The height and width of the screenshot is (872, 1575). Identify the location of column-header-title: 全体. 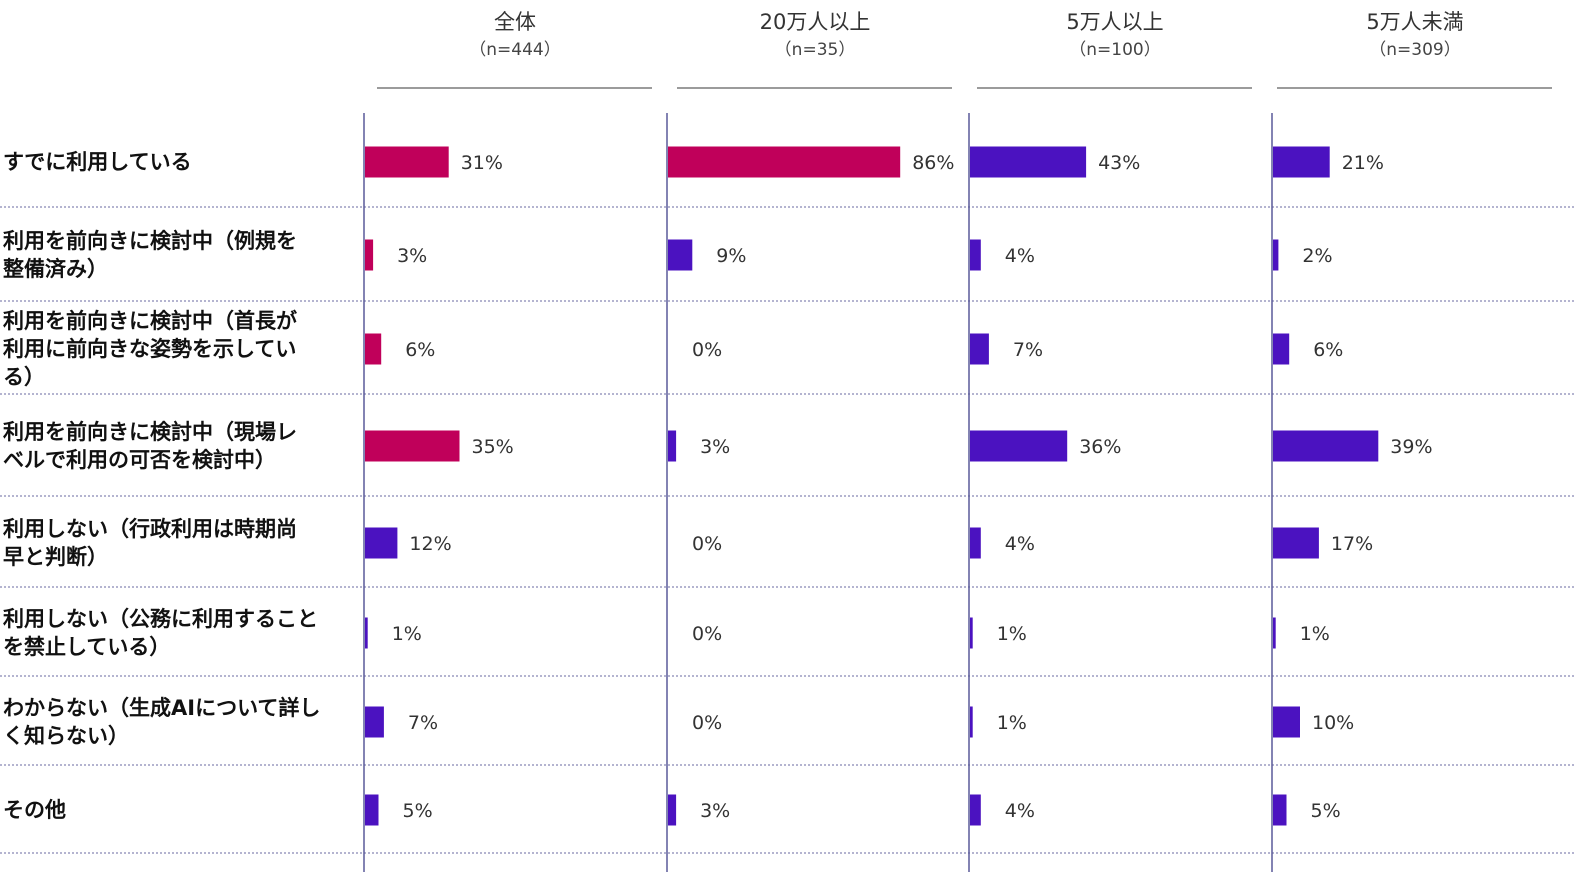
(515, 22).